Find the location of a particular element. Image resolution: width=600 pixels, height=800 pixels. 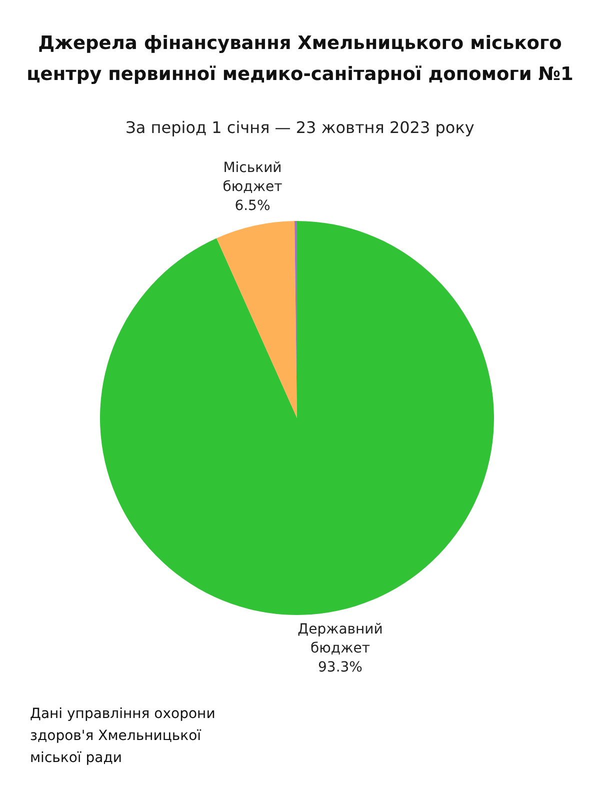

chart-subtitle: За період 1 січня — 23 жовтня 2023 року is located at coordinates (300, 128).